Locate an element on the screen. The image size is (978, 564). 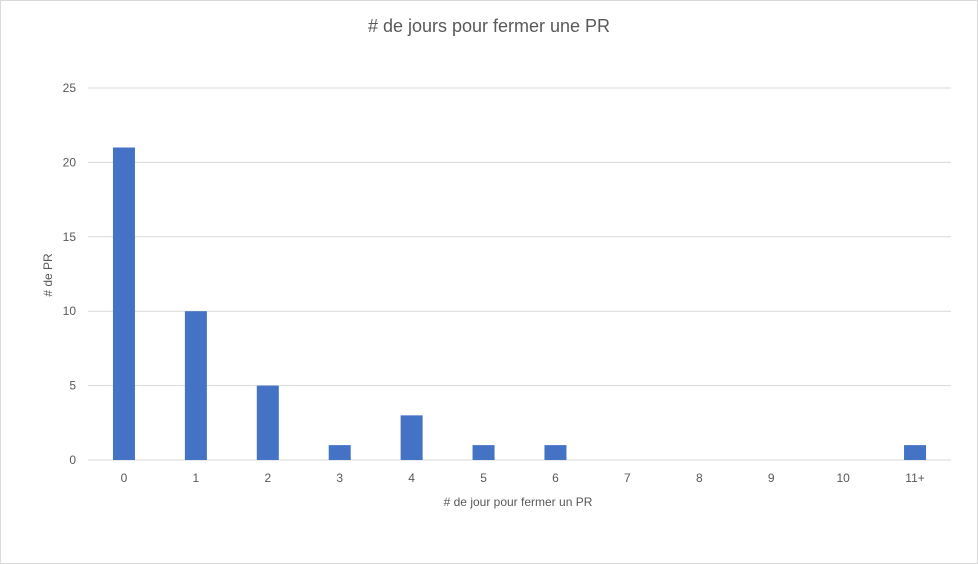
y-tick-label: 25 is located at coordinates (70, 88).